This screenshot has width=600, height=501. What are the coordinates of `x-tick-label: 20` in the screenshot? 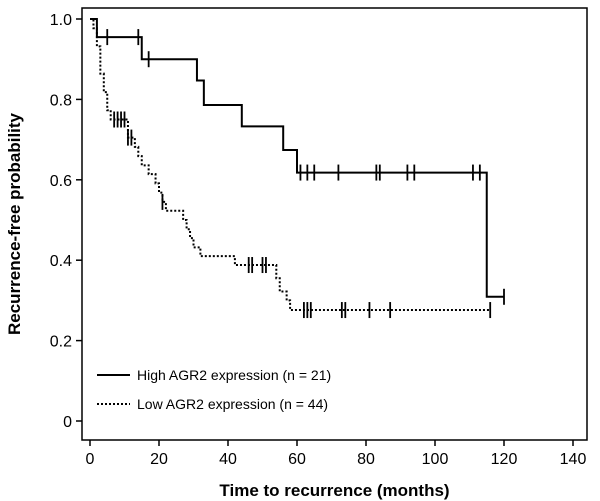 It's located at (159, 459).